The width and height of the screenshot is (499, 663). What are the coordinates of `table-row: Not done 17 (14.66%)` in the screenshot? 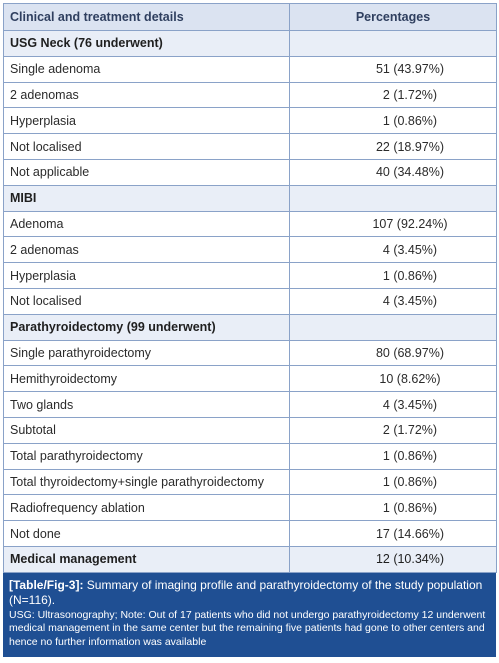 It's located at (250, 533).